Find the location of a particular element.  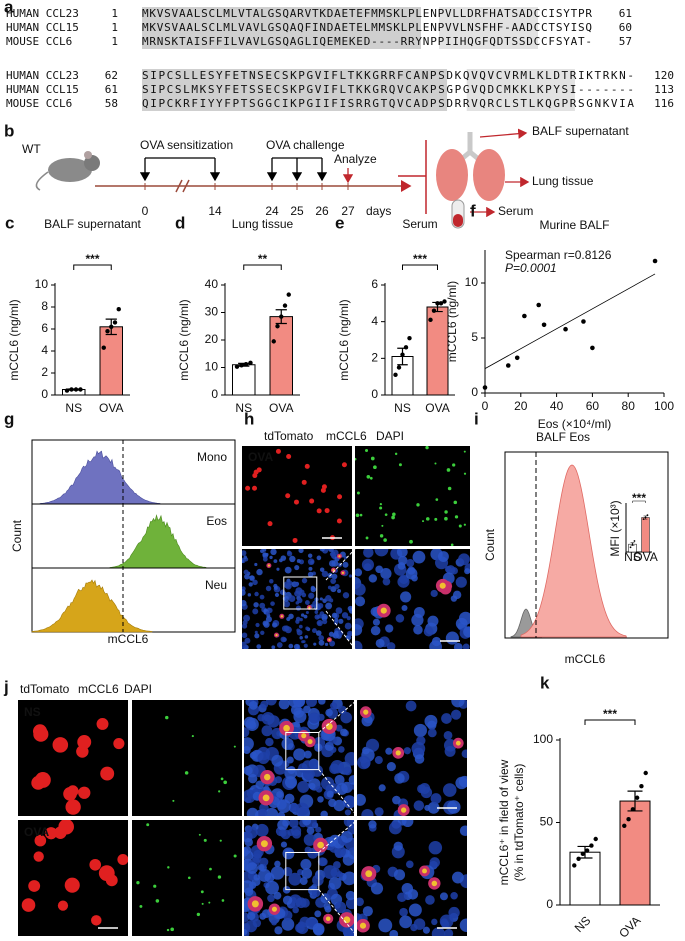

significance-label: ** is located at coordinates (263, 259).